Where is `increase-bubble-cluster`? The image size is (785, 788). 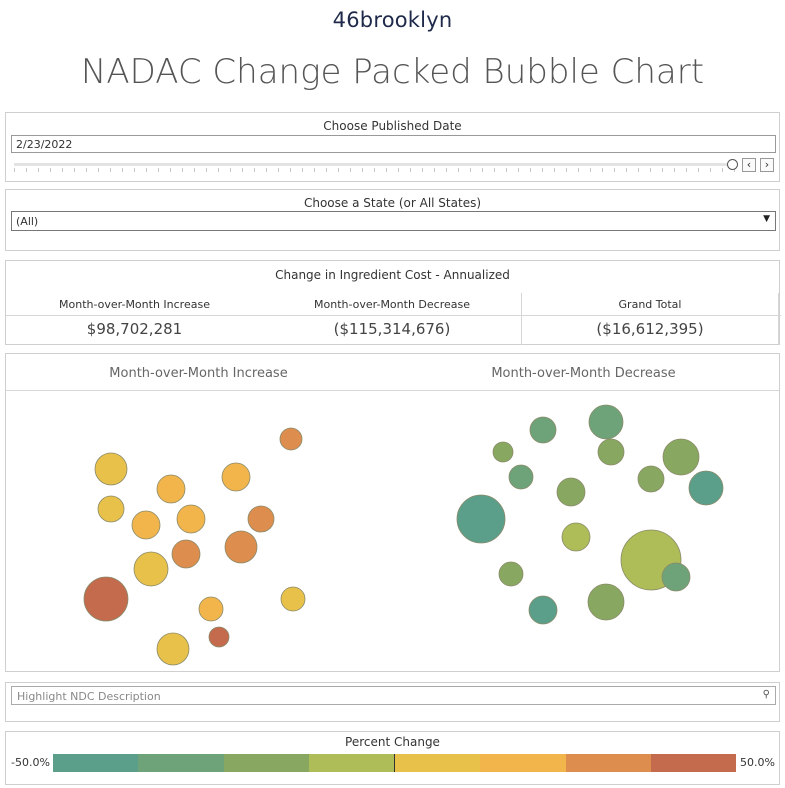 increase-bubble-cluster is located at coordinates (194, 546).